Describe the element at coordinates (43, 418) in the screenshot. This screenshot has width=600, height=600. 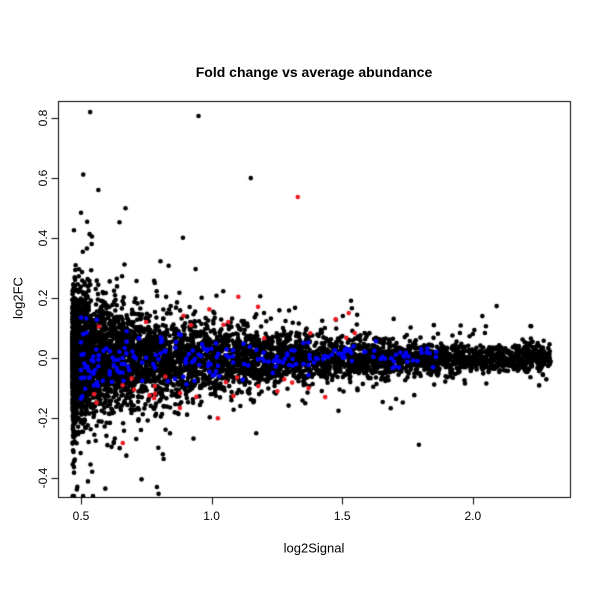
I see `y-tick-label: -0.2` at that location.